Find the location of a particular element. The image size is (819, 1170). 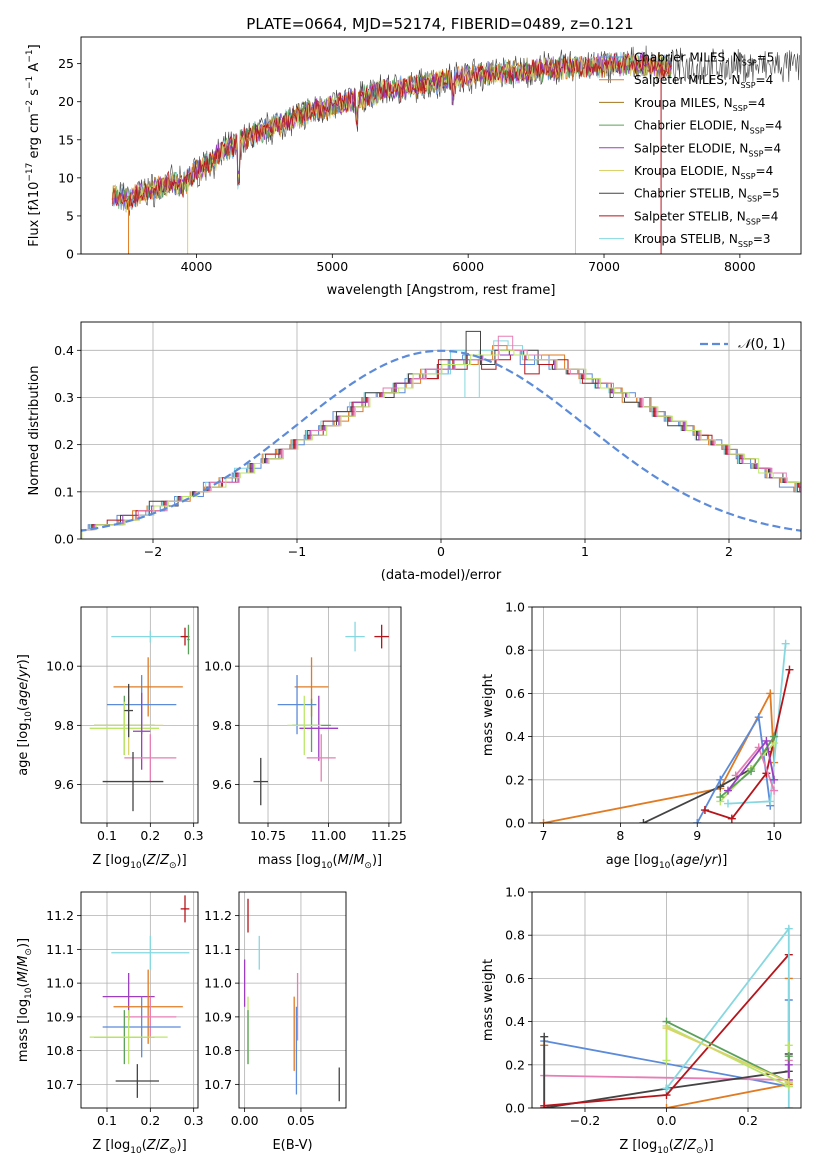

x-tick-label: 1 is located at coordinates (585, 551).